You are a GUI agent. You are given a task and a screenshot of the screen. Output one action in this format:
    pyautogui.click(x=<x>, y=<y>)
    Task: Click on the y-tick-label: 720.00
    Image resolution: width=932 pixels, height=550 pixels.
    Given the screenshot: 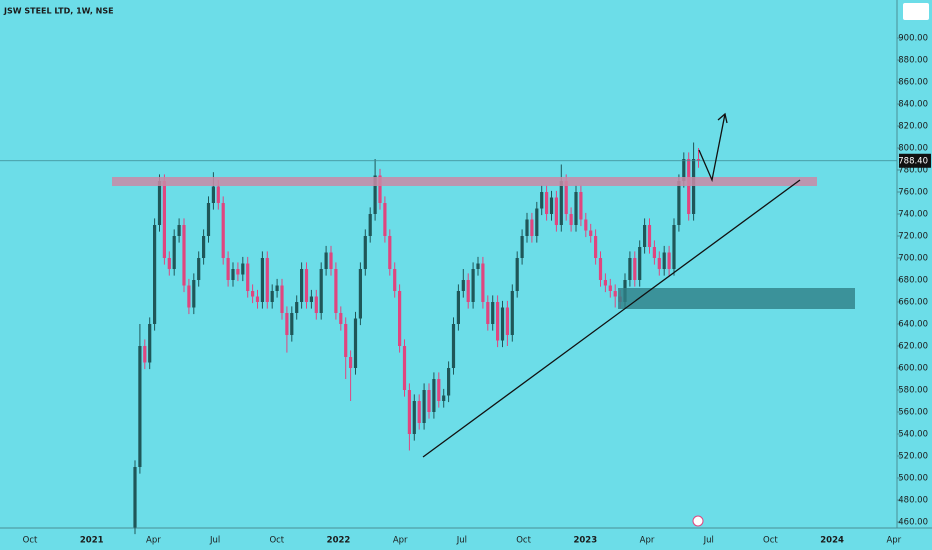 What is the action you would take?
    pyautogui.click(x=913, y=237)
    